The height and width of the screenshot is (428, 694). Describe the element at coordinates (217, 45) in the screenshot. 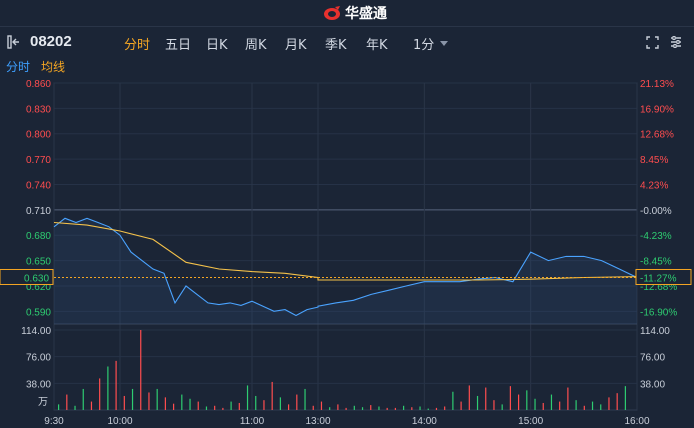

I see `tab-period-daily: 日K` at that location.